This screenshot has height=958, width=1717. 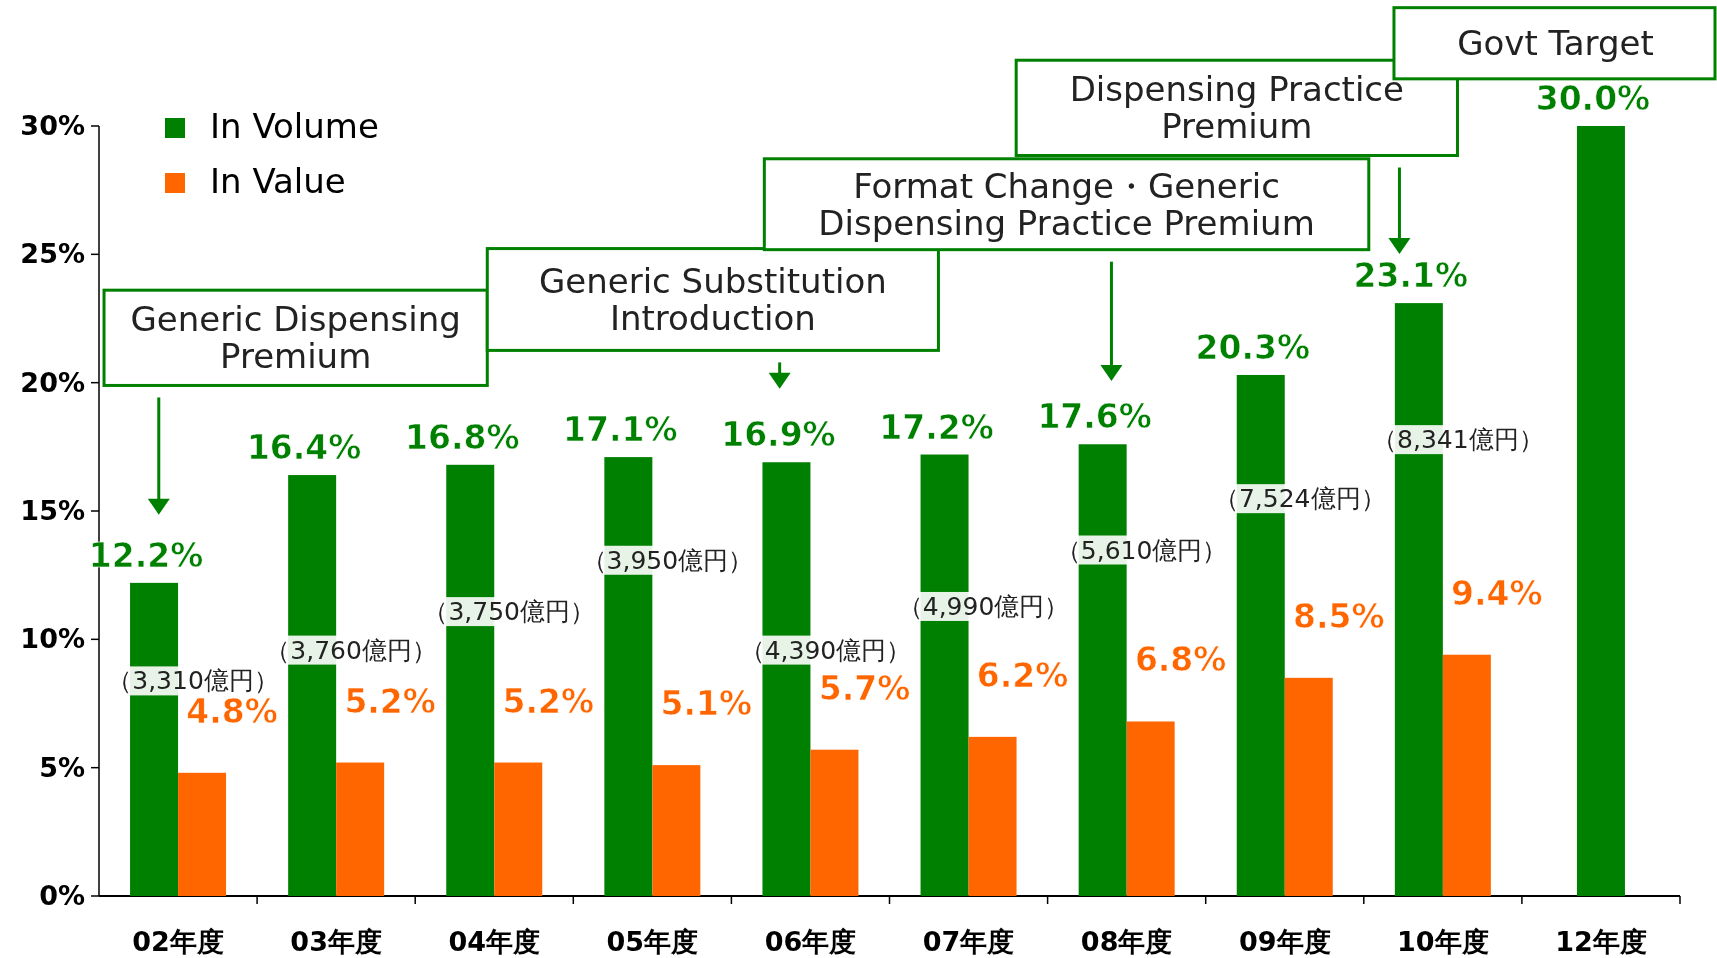 What do you see at coordinates (1126, 941) in the screenshot?
I see `x-tick-label: 08年度` at bounding box center [1126, 941].